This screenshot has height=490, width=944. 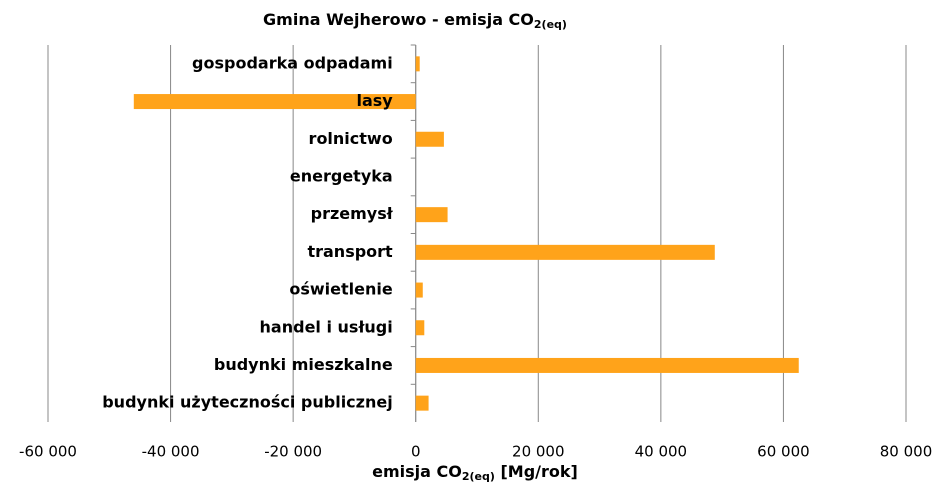 What do you see at coordinates (906, 452) in the screenshot?
I see `x-tick-label: 80 000` at bounding box center [906, 452].